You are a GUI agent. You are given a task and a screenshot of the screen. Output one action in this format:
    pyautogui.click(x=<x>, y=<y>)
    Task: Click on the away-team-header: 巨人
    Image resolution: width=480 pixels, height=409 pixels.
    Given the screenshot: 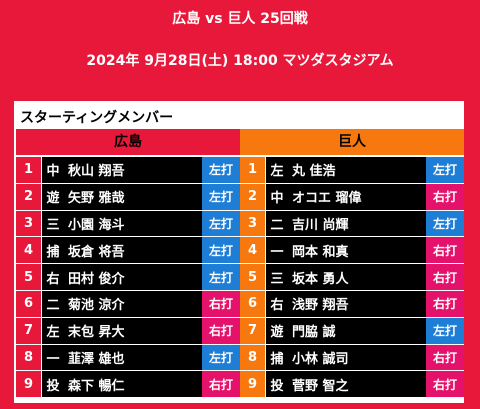 What is the action you would take?
    pyautogui.click(x=352, y=142)
    